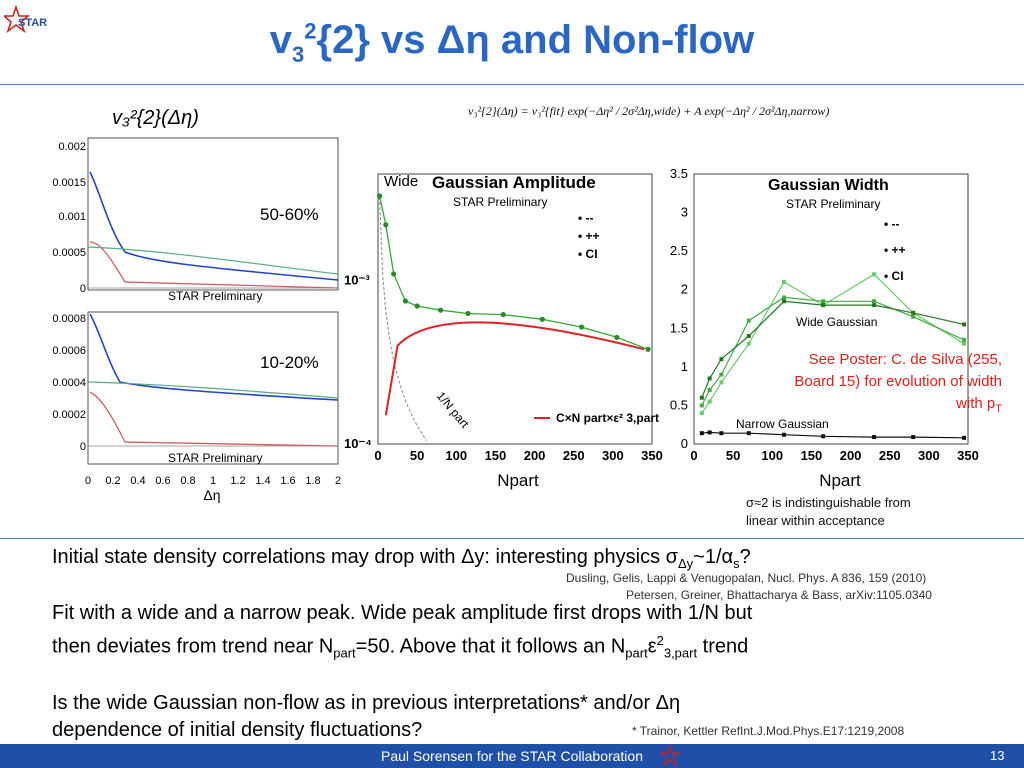  I want to click on width-legend-item: • --, so click(892, 224).